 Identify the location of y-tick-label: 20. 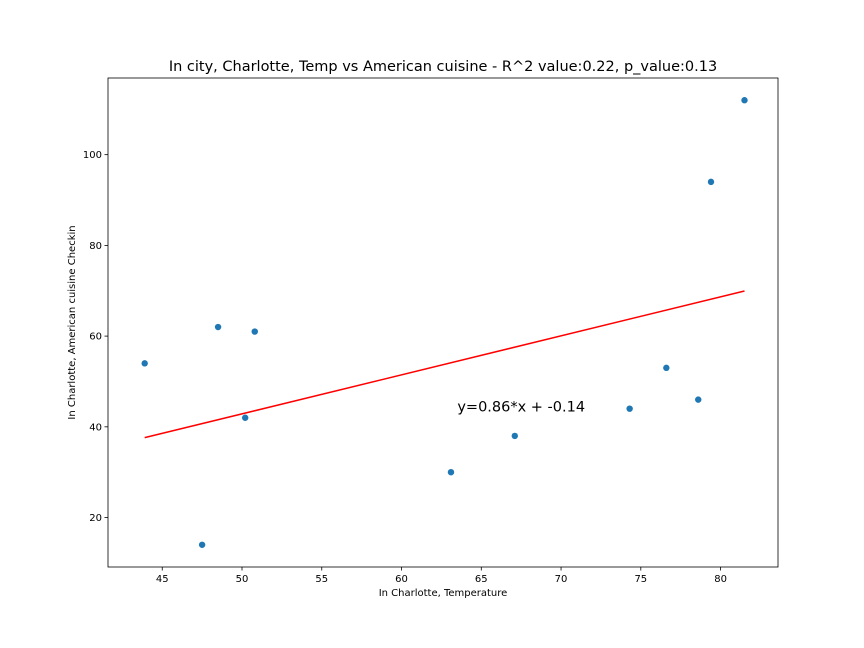
(95, 518).